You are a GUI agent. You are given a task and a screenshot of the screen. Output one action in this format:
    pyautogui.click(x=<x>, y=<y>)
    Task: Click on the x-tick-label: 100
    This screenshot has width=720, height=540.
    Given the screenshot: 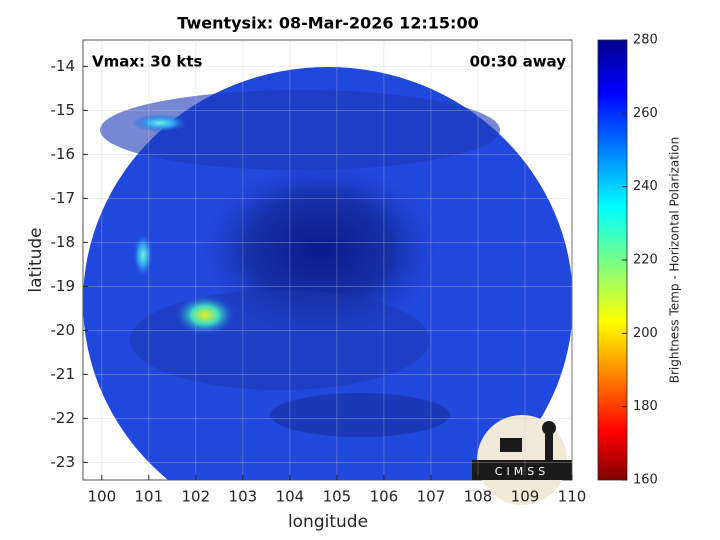 What is the action you would take?
    pyautogui.click(x=101, y=497)
    